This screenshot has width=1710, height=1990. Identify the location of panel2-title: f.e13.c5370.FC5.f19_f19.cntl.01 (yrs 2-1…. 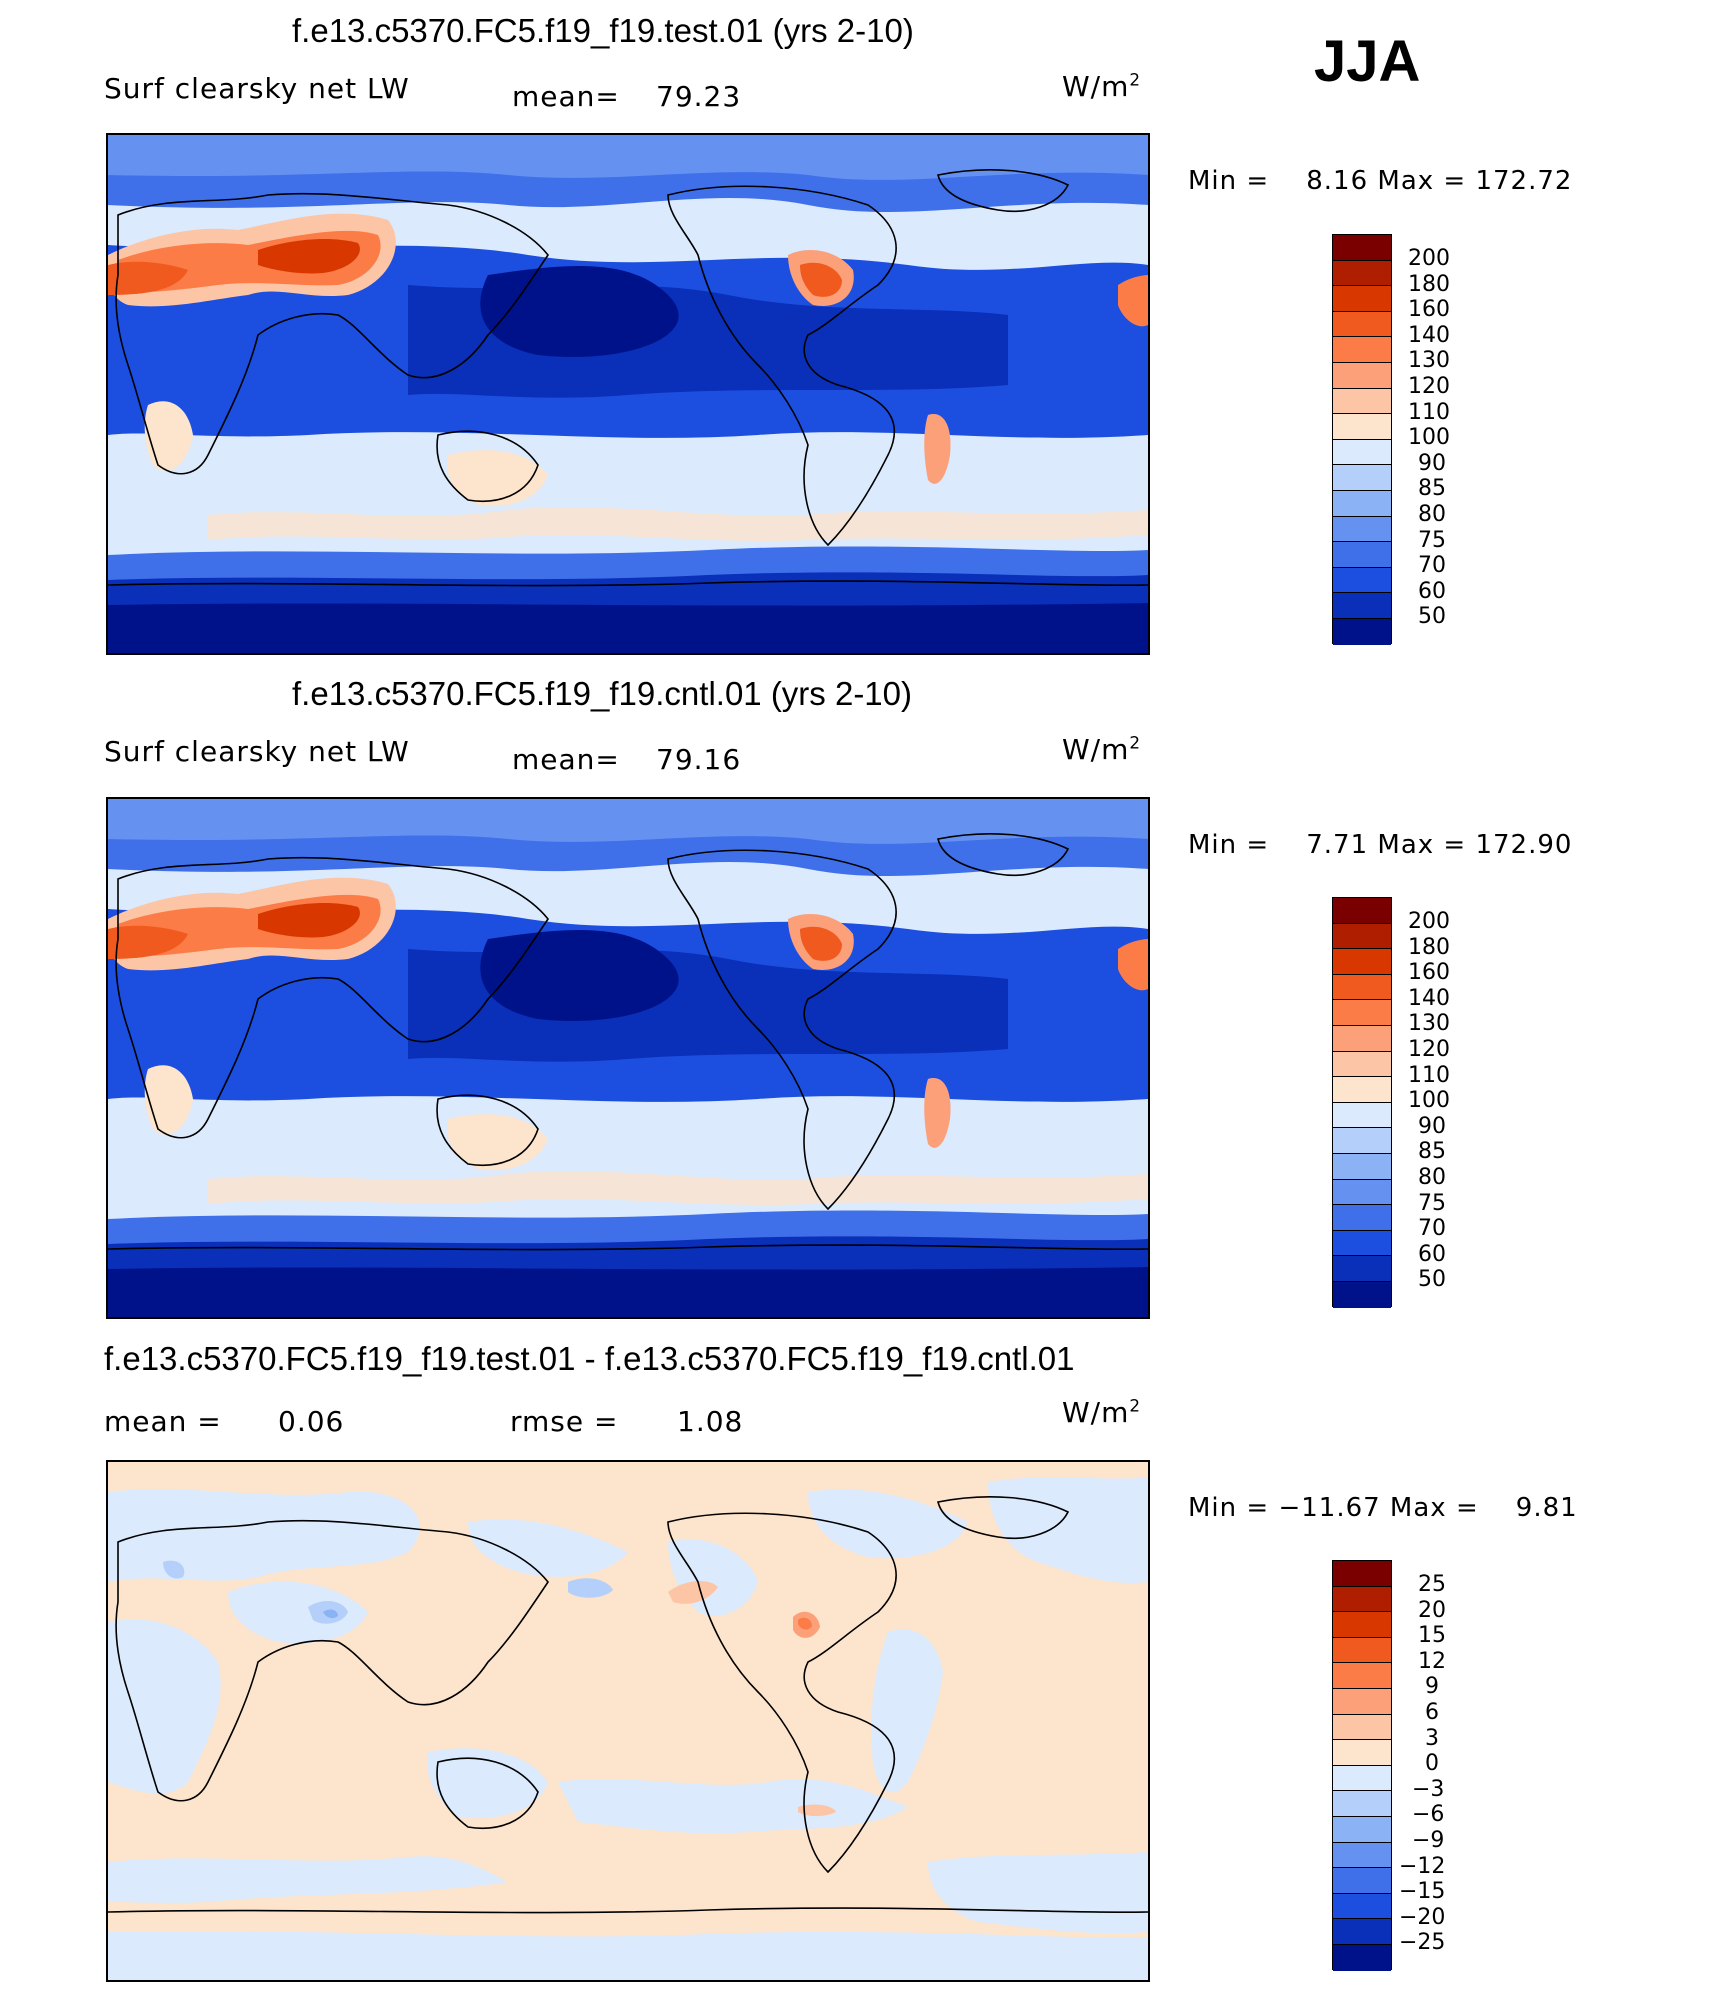
(602, 693).